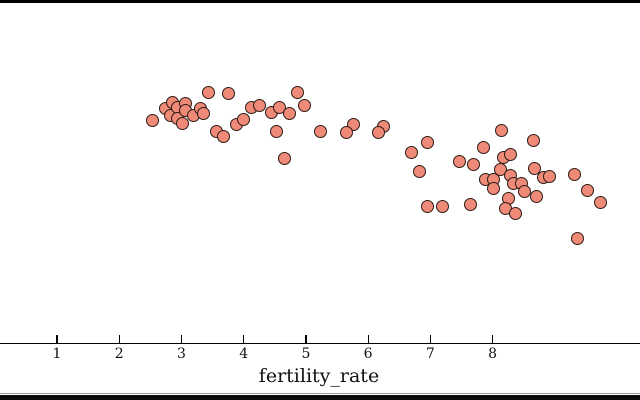 This screenshot has width=640, height=400. Describe the element at coordinates (320, 393) in the screenshot. I see `bottom-divider-line` at that location.